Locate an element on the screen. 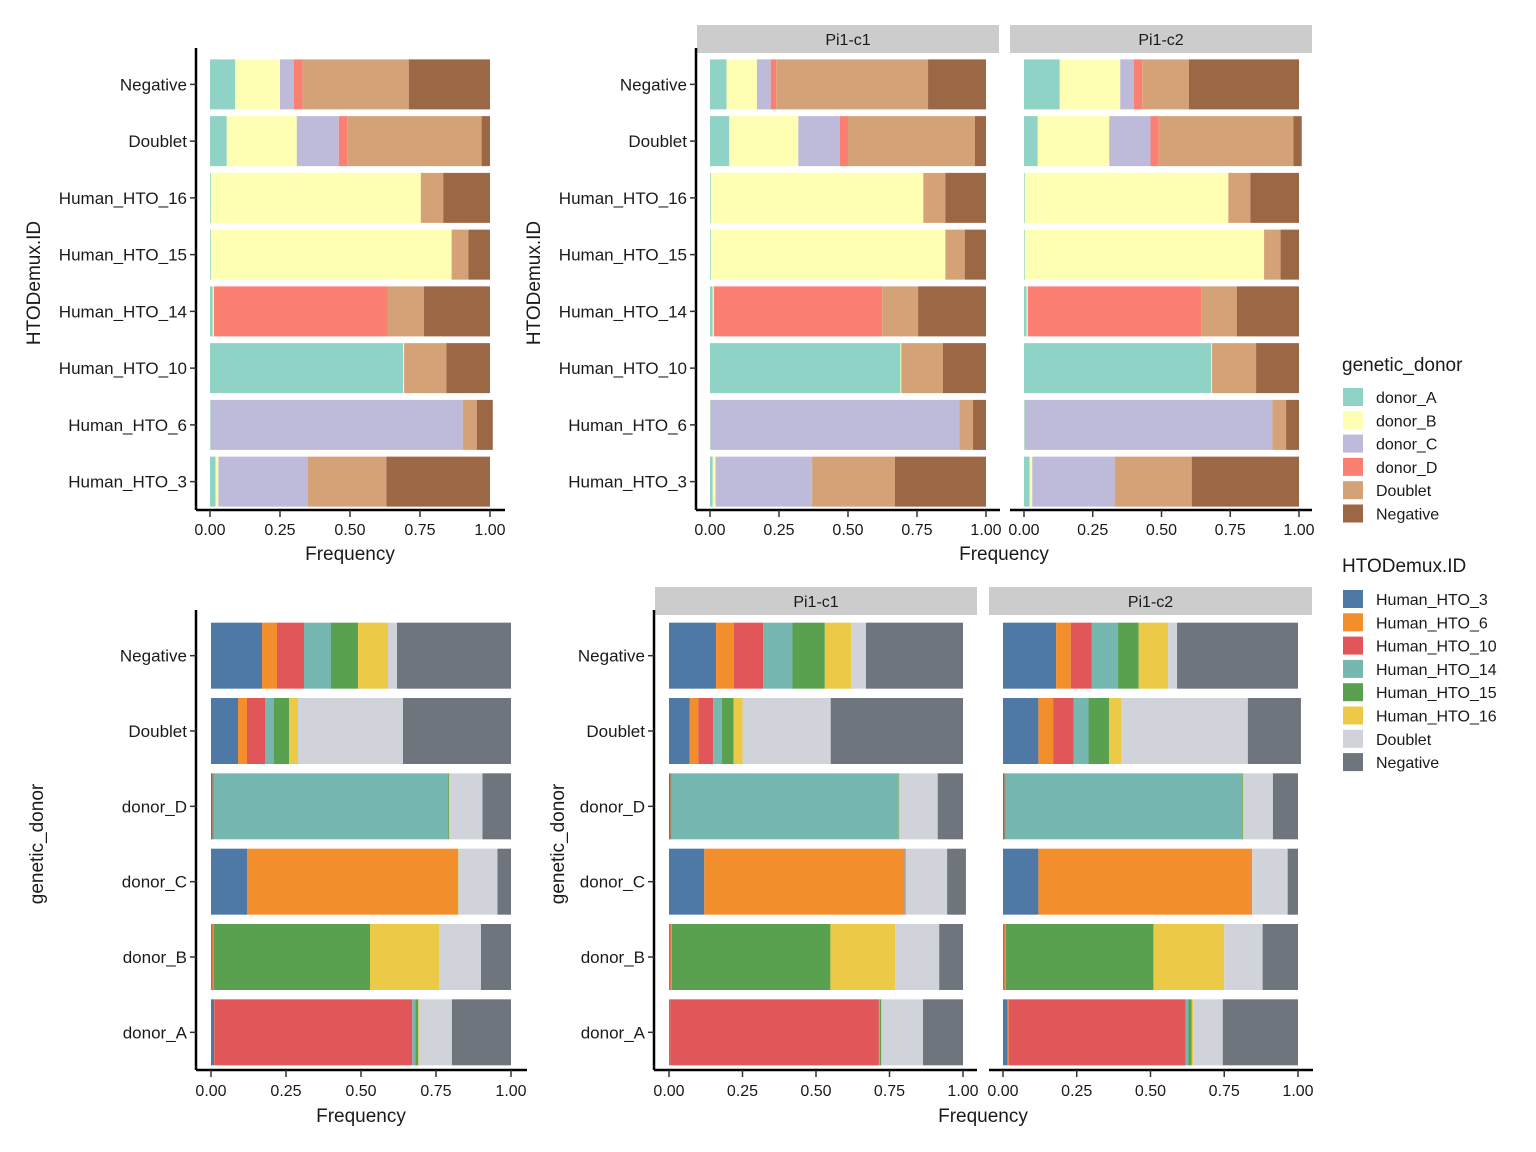  facet-strip-box is located at coordinates (1150, 601).